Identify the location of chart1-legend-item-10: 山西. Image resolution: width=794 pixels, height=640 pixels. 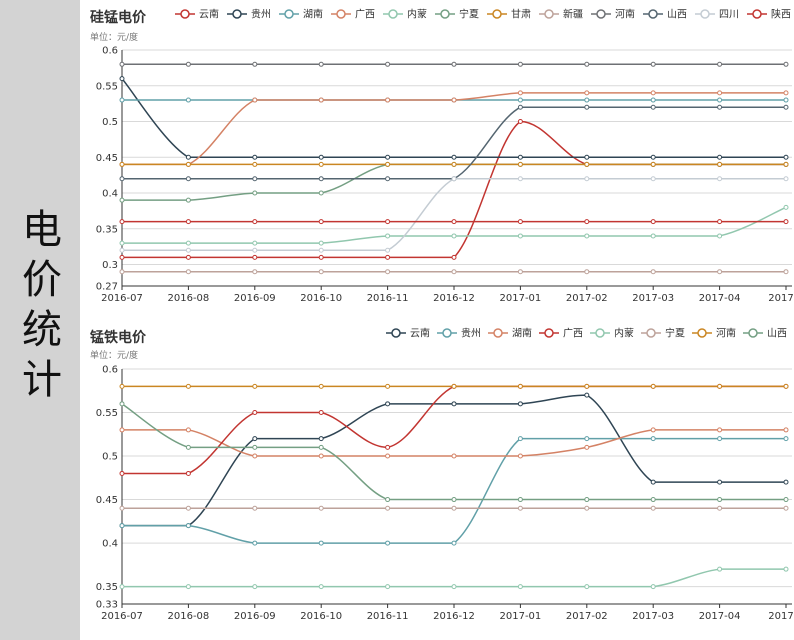
(665, 15).